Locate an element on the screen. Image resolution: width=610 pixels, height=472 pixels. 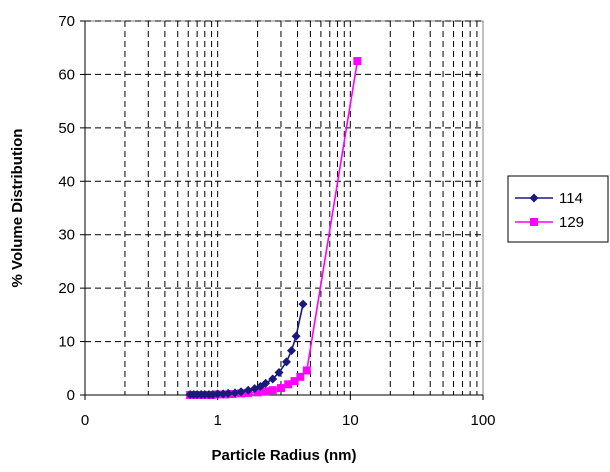
y-tick-label: 40 is located at coordinates (66, 181).